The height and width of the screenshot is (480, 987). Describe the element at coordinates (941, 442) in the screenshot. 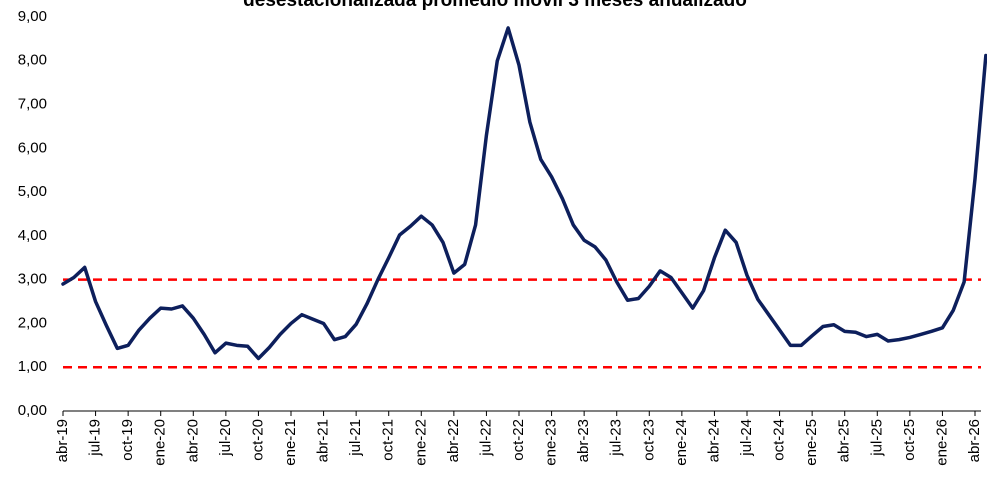

I see `x-tick-label: ene-26` at that location.